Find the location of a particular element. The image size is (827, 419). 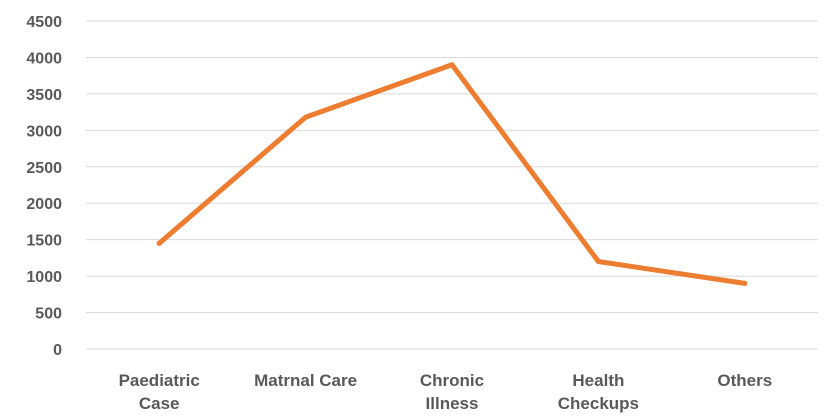

x-category-label: Others is located at coordinates (744, 380).